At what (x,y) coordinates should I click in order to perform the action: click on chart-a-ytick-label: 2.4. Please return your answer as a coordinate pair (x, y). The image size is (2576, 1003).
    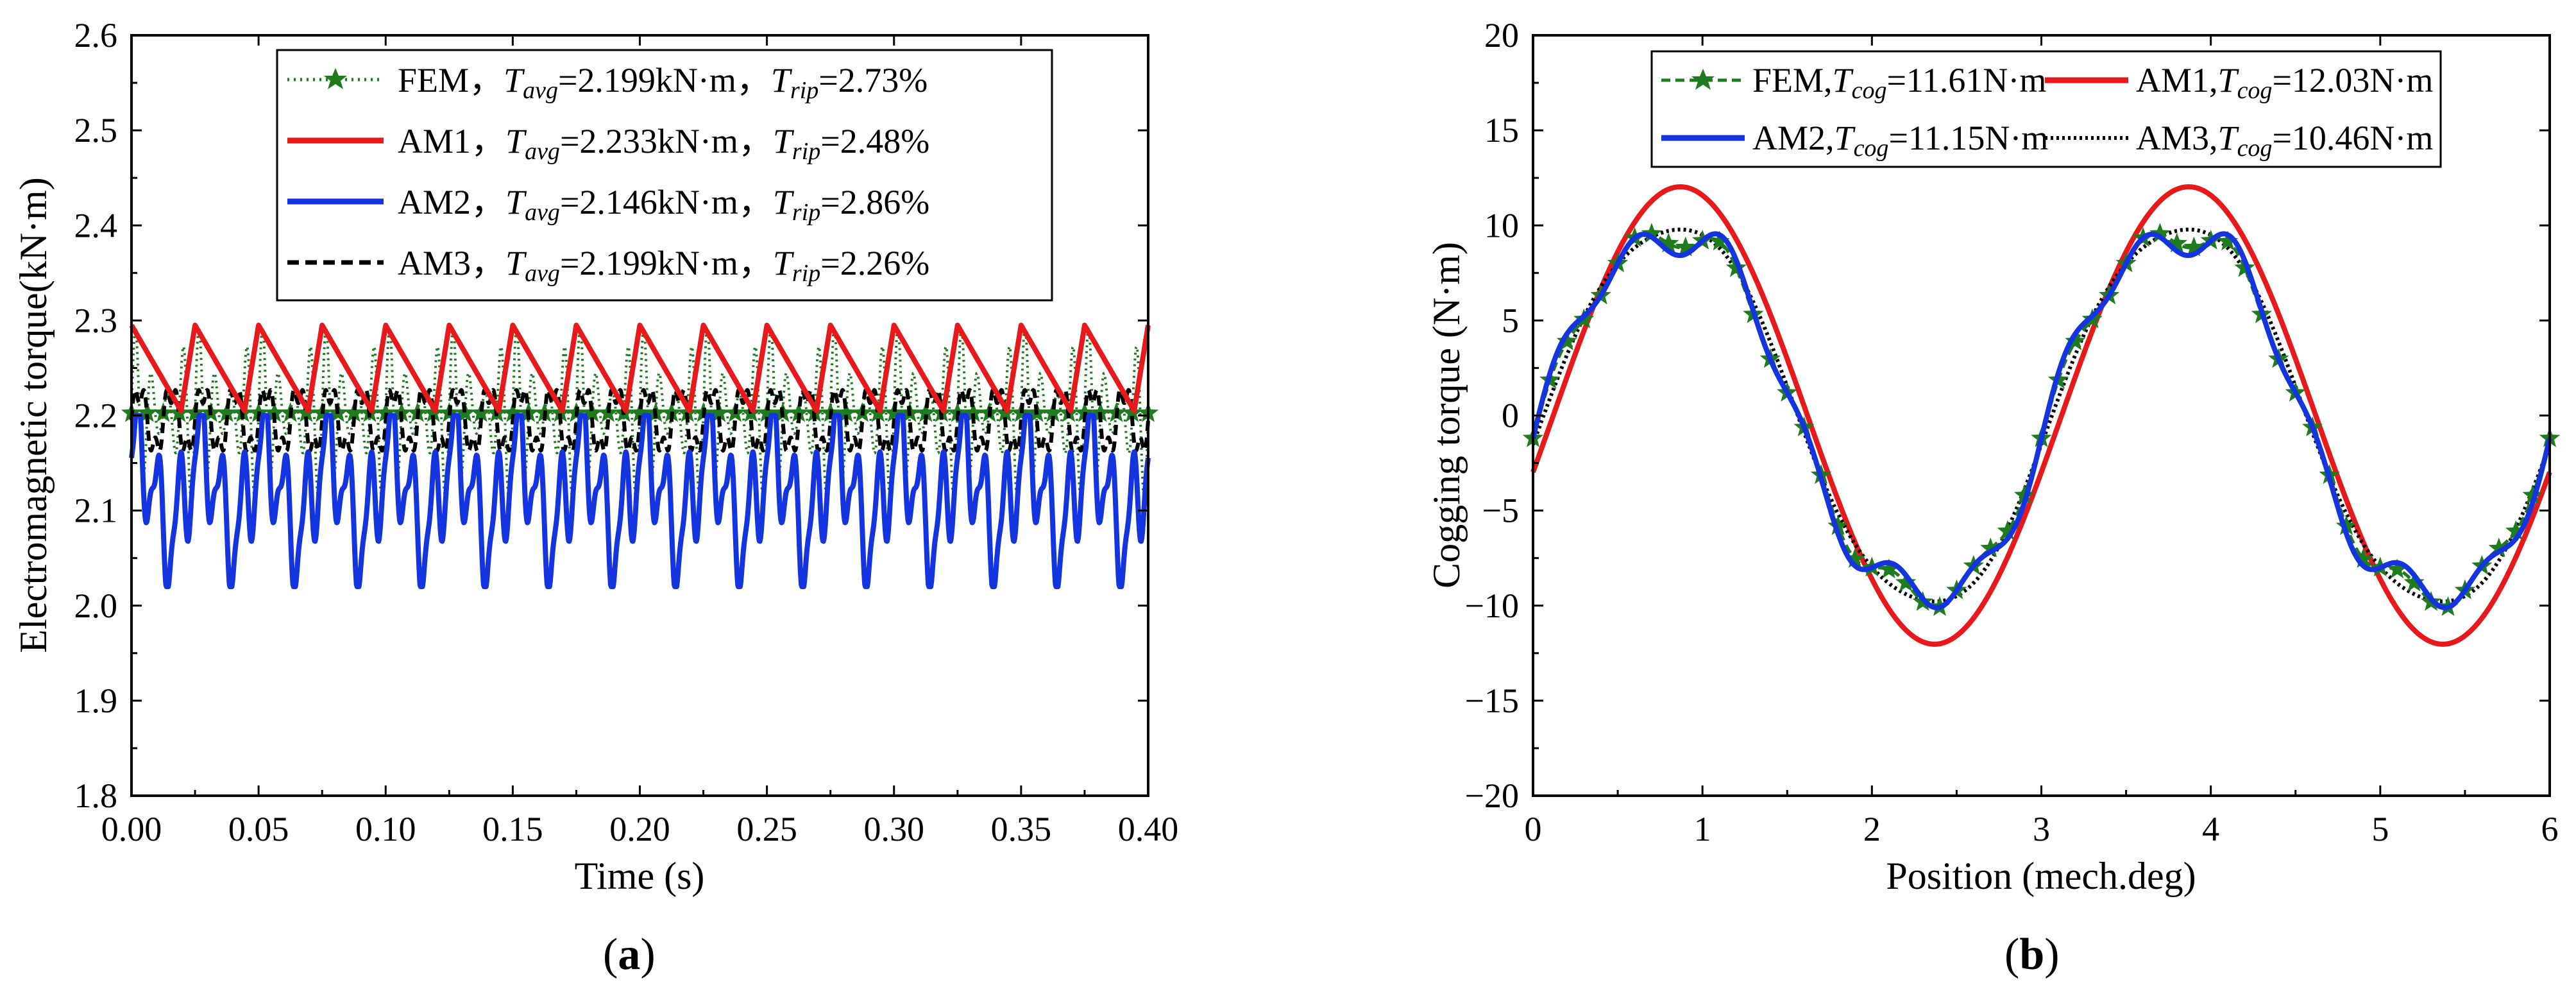
    Looking at the image, I should click on (96, 225).